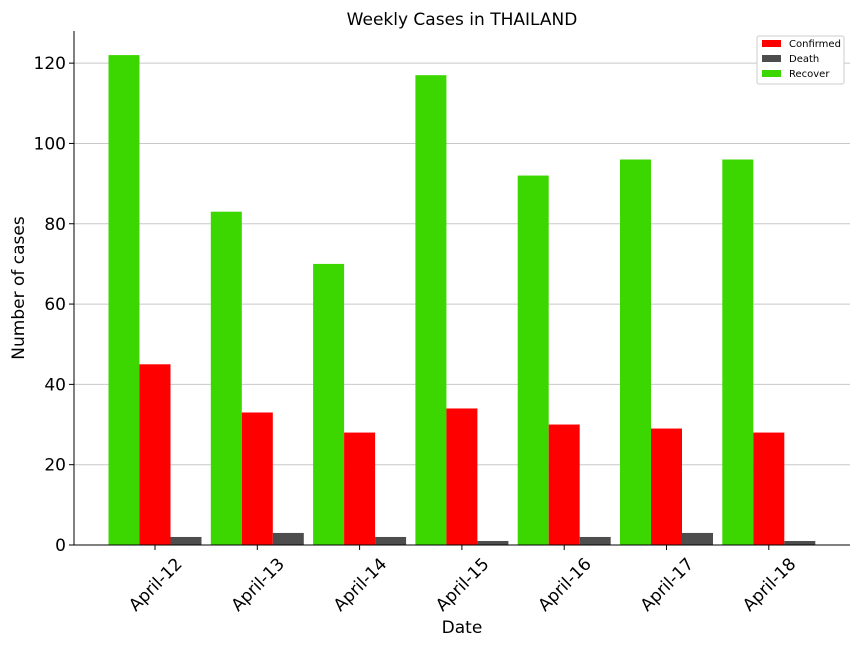  I want to click on legend-swatch-death, so click(771, 58).